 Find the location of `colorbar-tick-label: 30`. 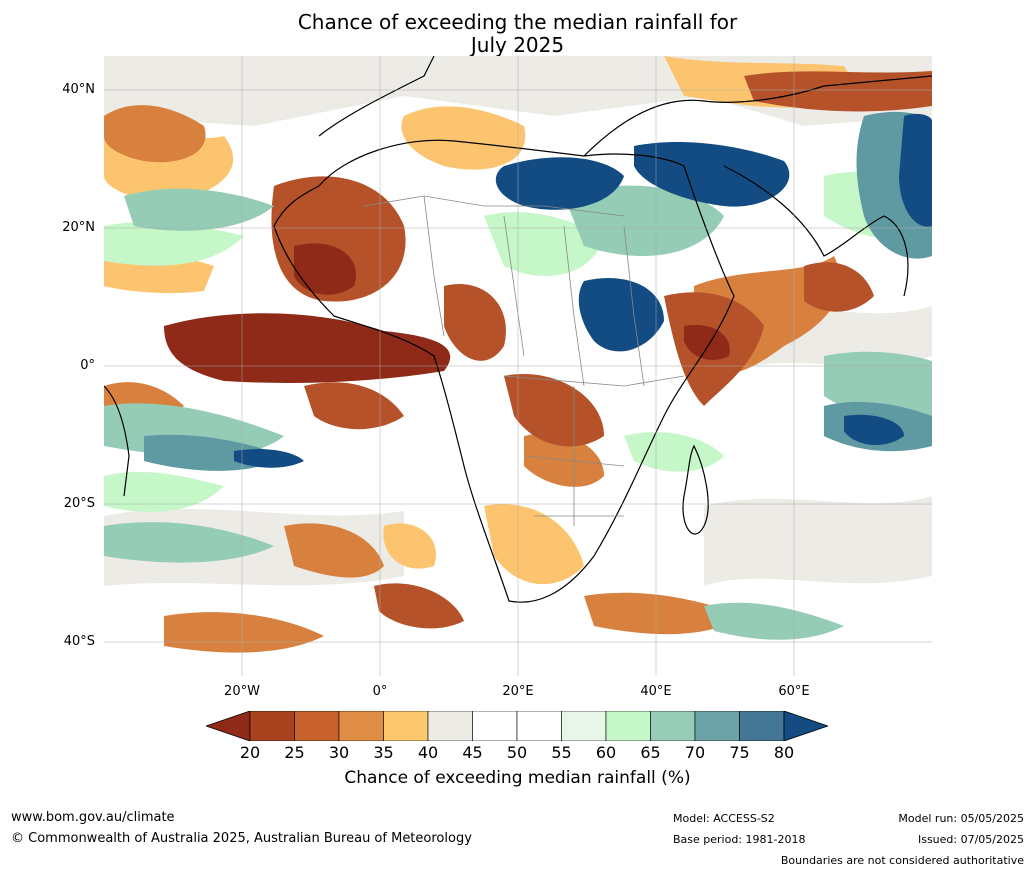

colorbar-tick-label: 30 is located at coordinates (339, 752).